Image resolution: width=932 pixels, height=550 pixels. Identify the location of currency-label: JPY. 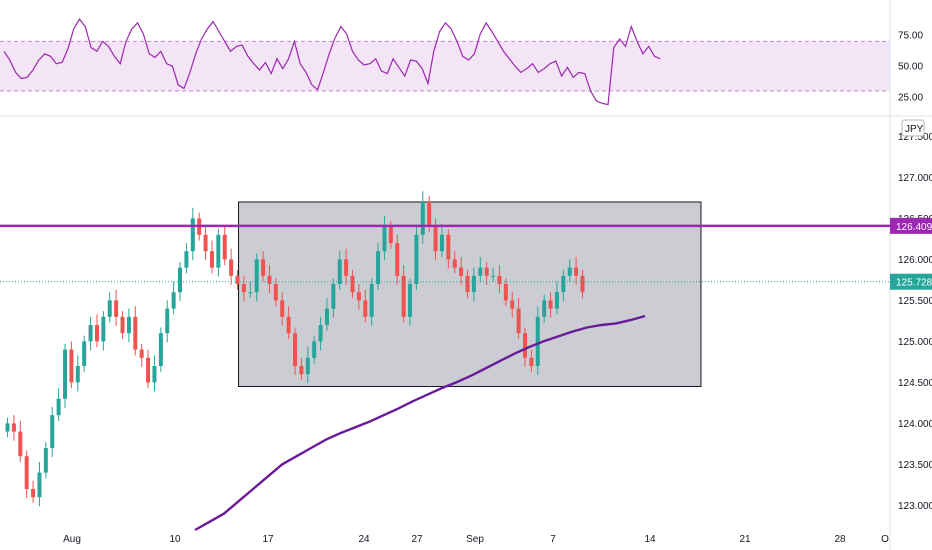
(914, 129).